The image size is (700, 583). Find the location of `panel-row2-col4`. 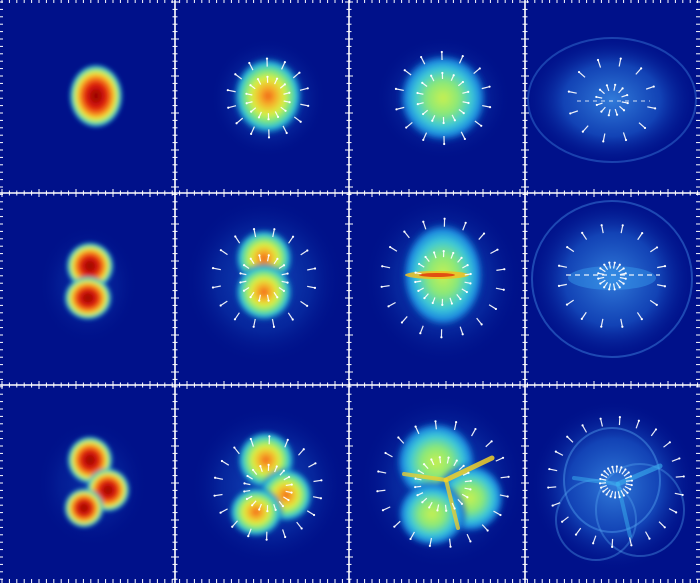

panel-row2-col4 is located at coordinates (612, 279).